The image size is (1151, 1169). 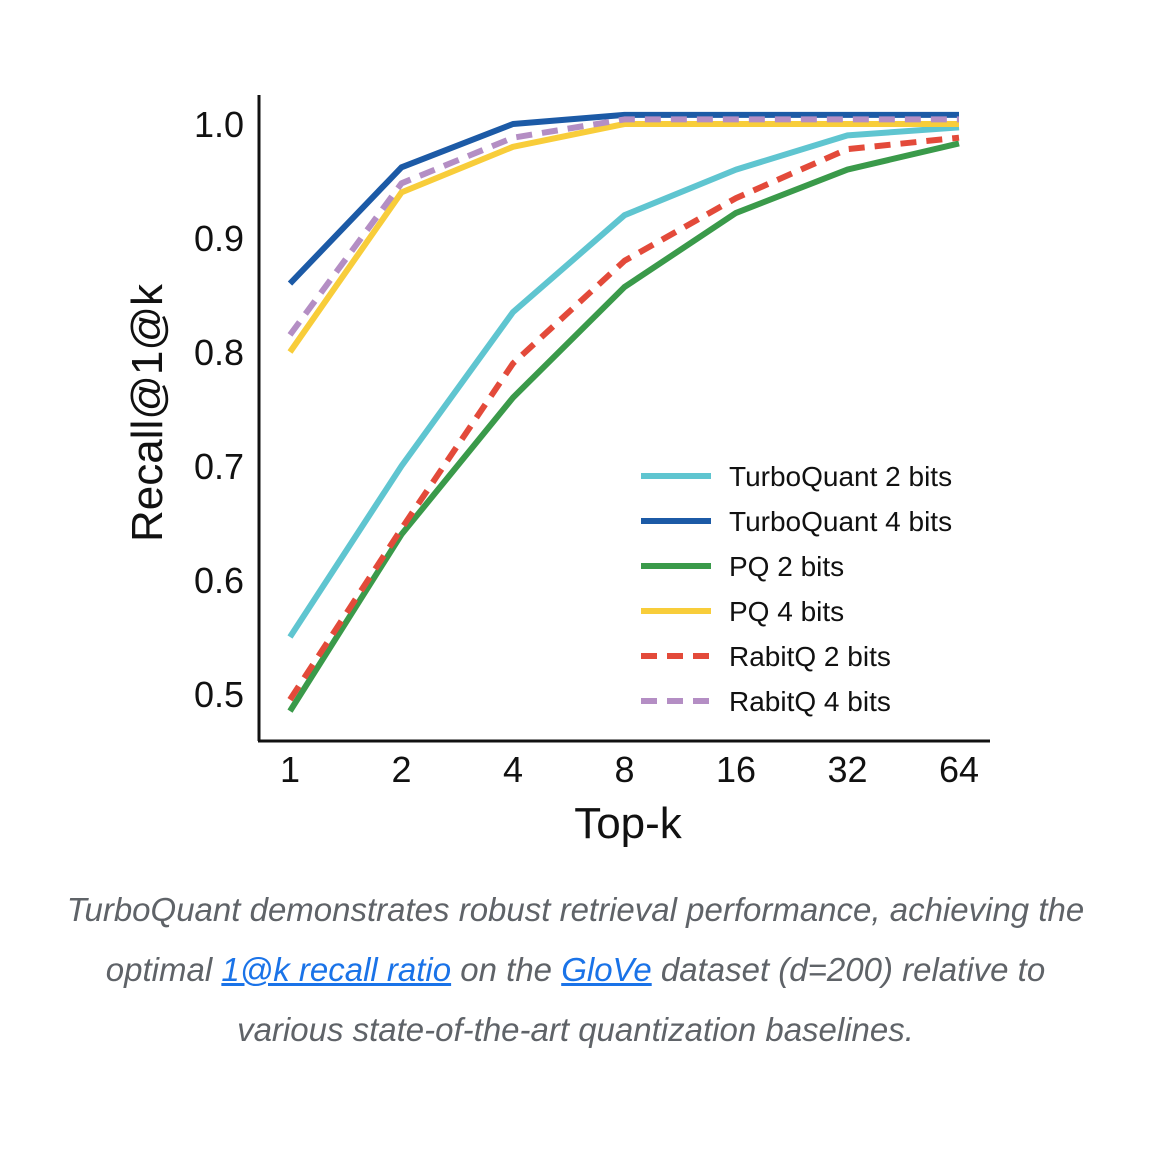 I want to click on x-tick-label: 4, so click(x=513, y=769).